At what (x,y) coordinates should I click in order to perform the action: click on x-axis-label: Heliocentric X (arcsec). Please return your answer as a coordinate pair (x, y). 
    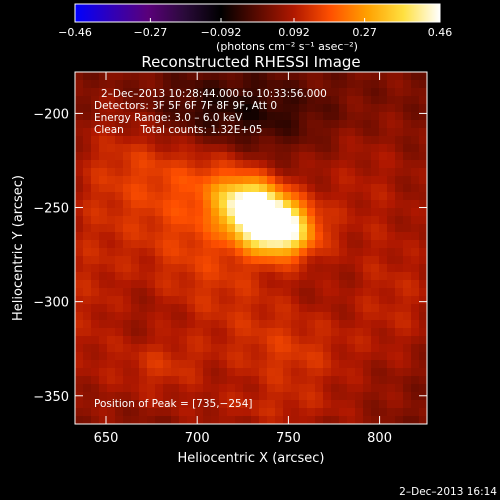
    Looking at the image, I should click on (251, 458).